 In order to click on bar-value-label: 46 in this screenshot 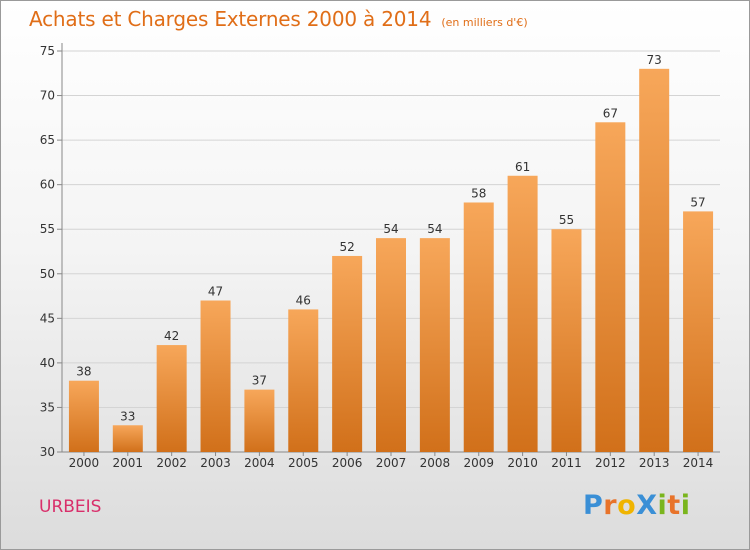, I will do `click(303, 300)`.